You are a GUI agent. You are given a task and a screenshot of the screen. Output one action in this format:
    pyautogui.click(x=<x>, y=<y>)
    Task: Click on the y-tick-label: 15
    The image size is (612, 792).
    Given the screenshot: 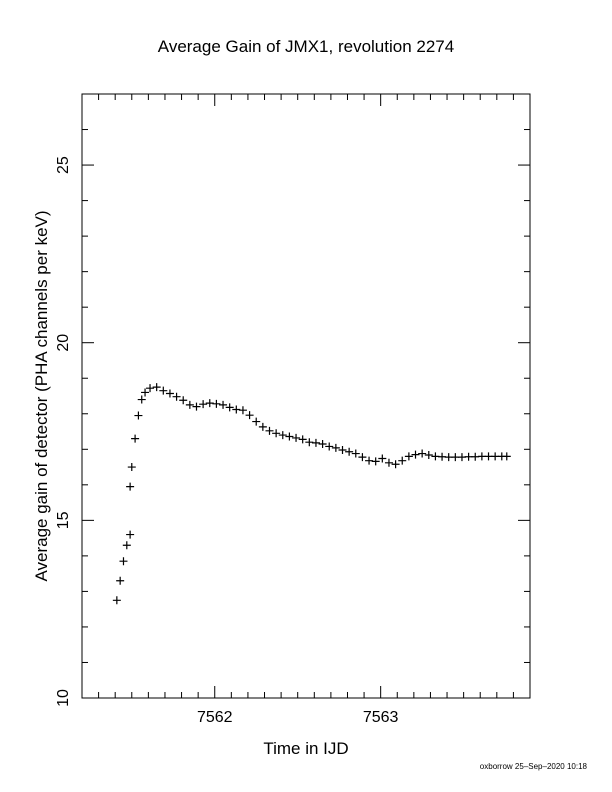 What is the action you would take?
    pyautogui.click(x=63, y=520)
    